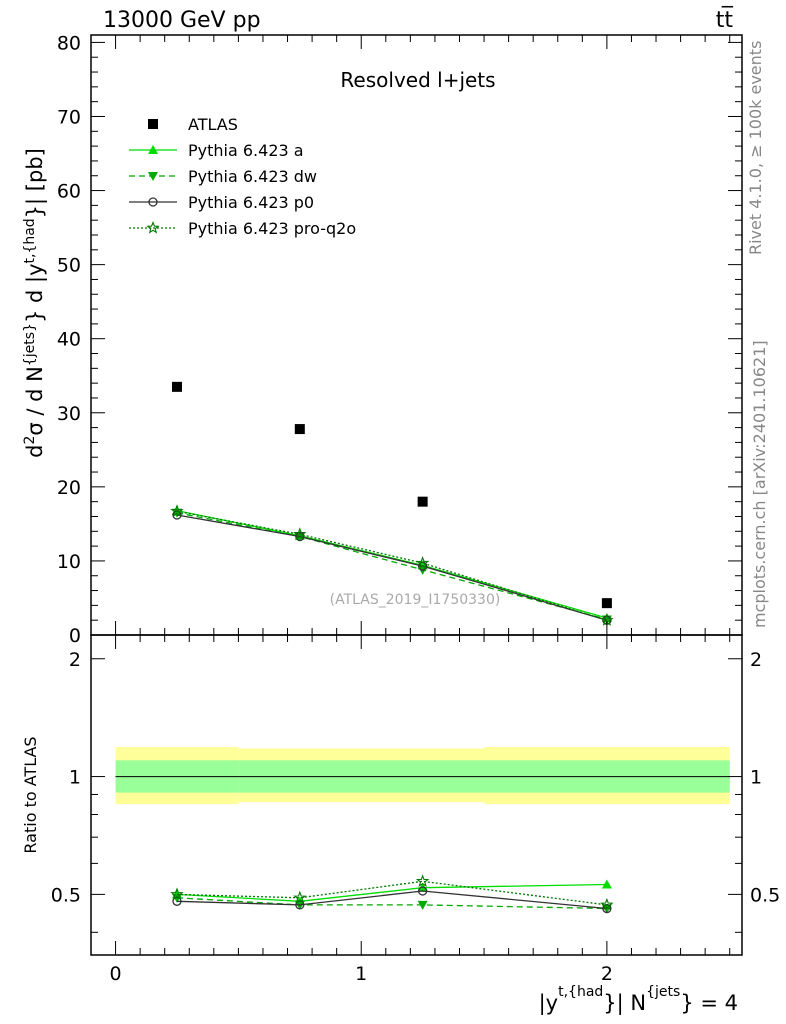  What do you see at coordinates (69, 488) in the screenshot?
I see `main-y-tick-label-2: 20` at bounding box center [69, 488].